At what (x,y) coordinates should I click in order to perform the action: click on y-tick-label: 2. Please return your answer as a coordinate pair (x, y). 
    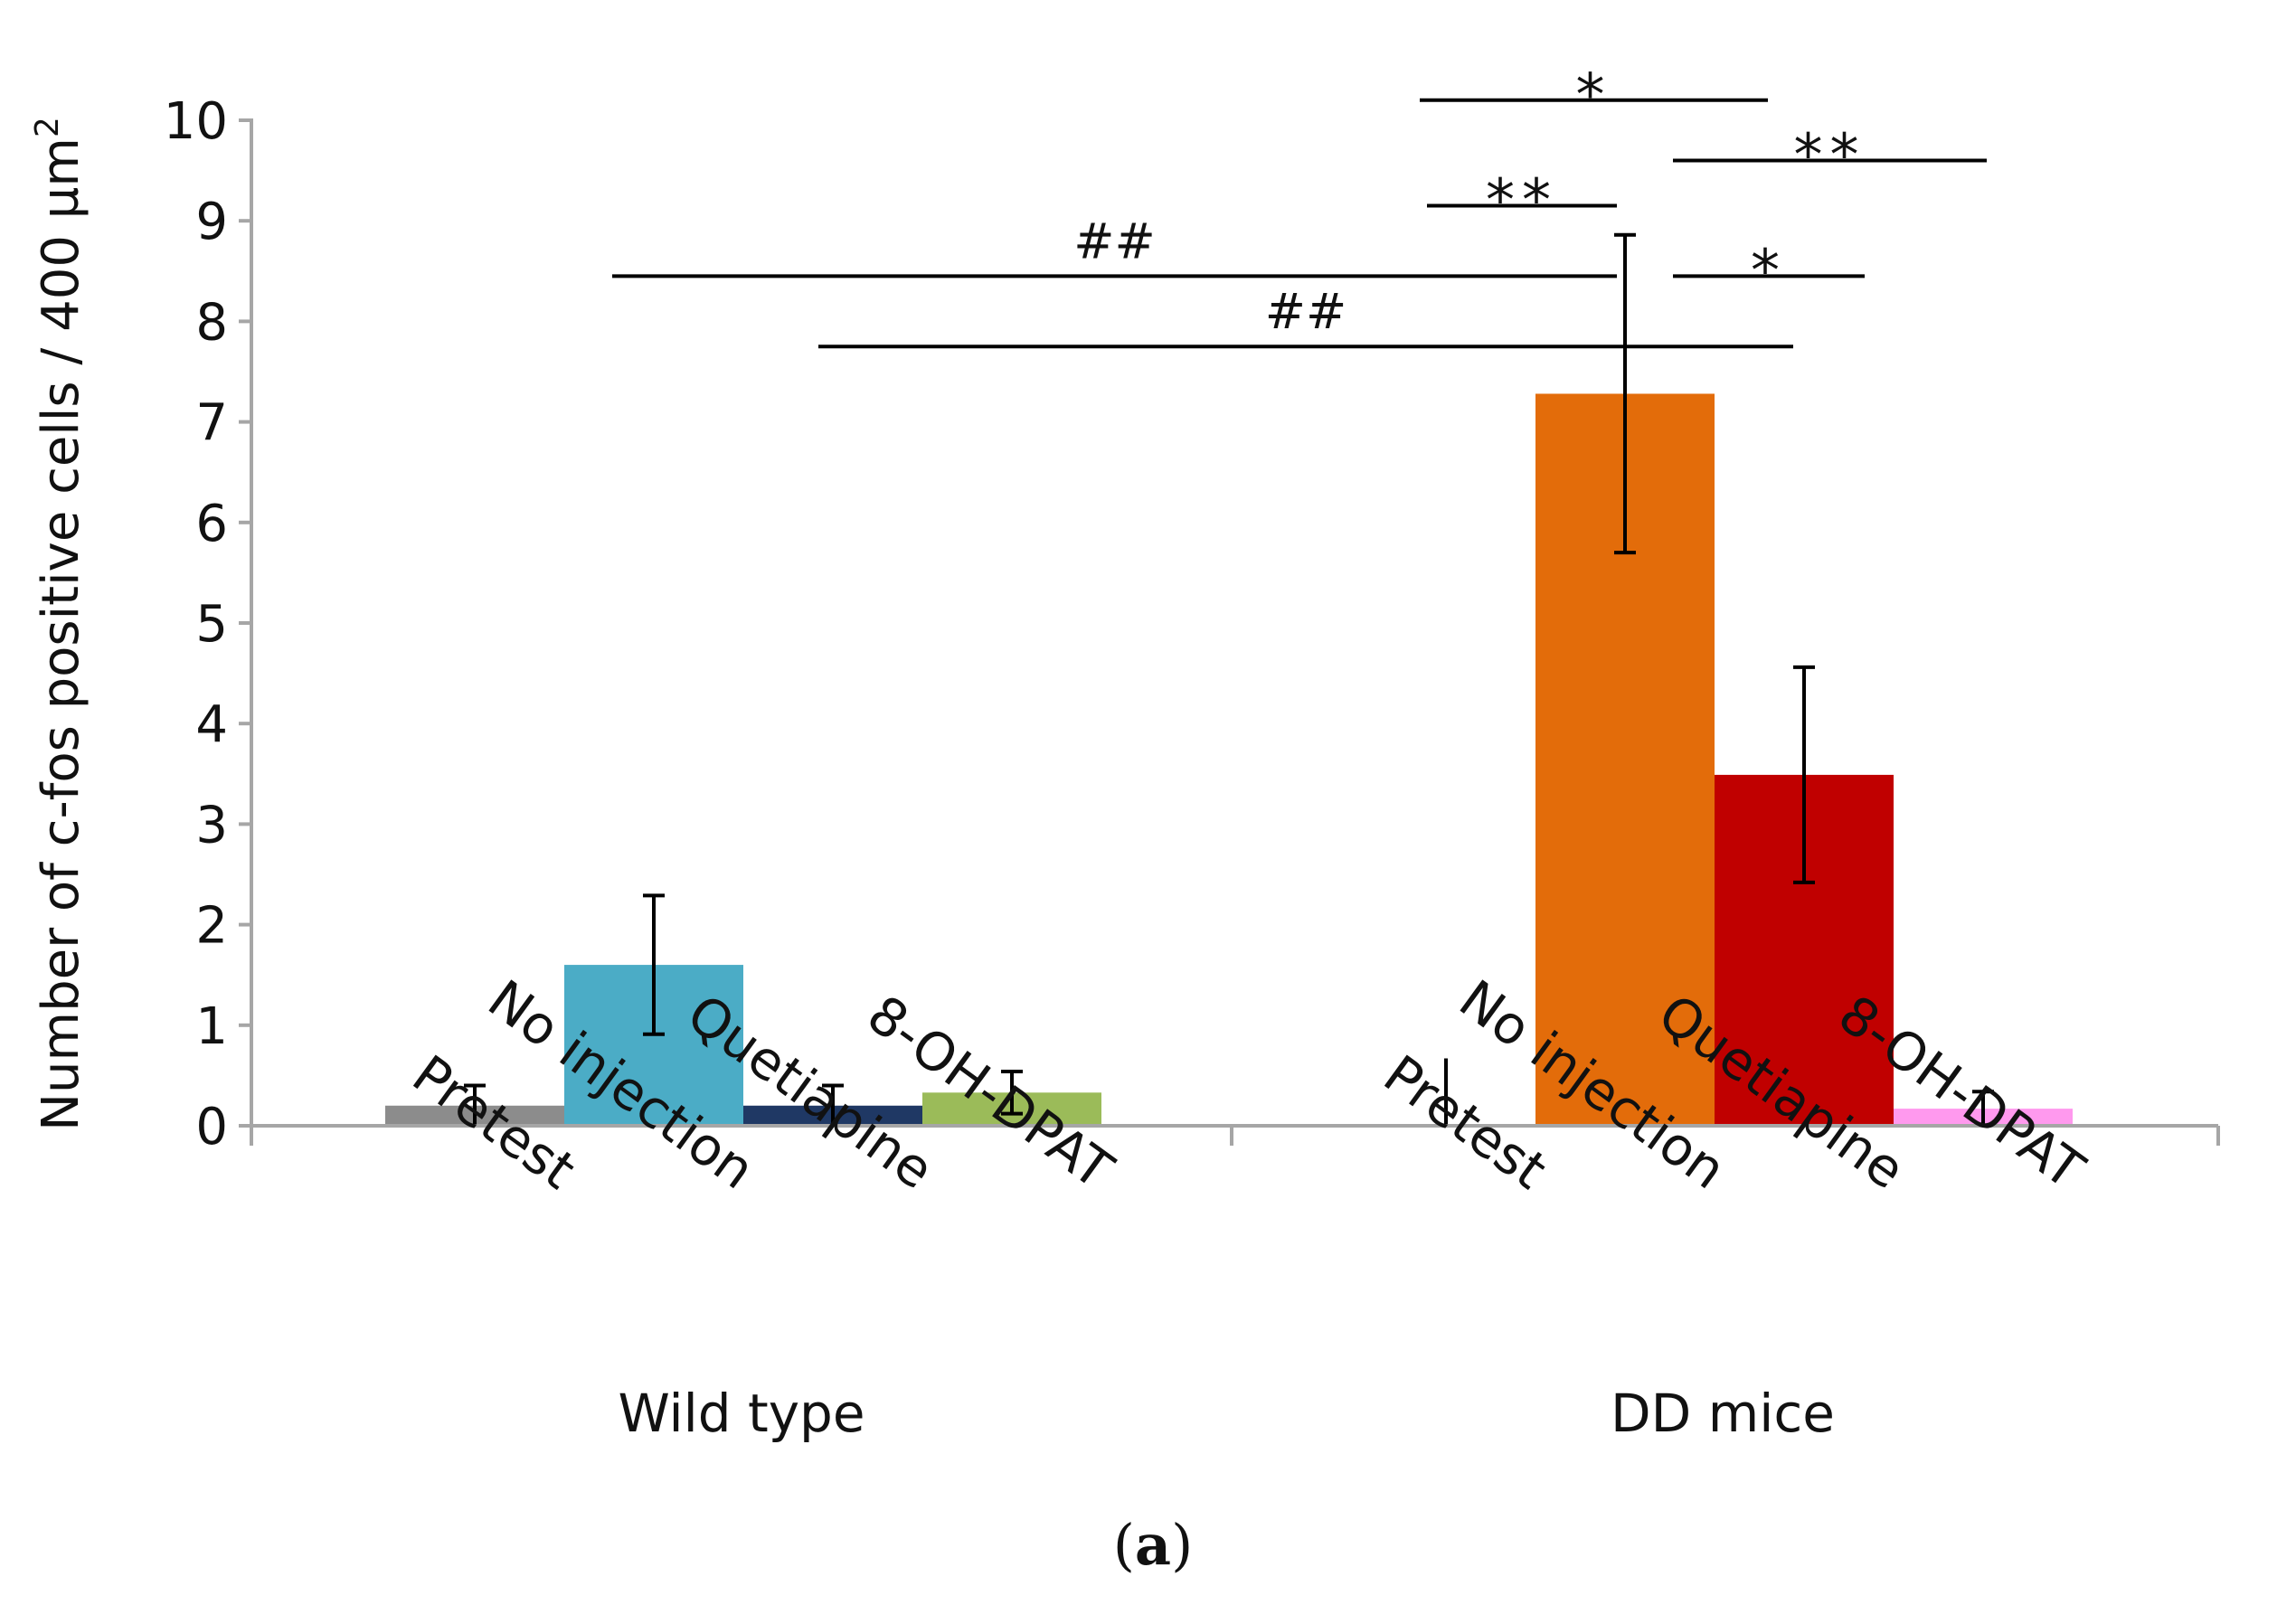
    Looking at the image, I should click on (211, 926).